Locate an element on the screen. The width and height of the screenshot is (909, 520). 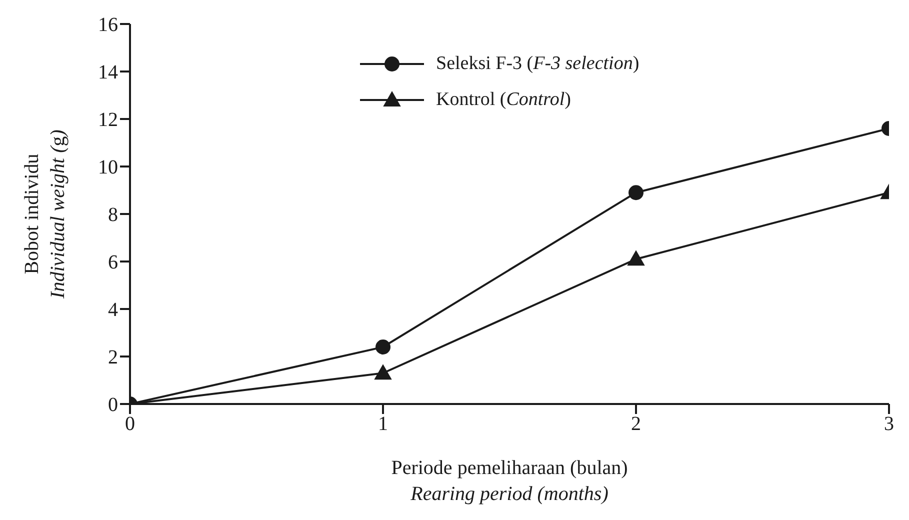
y-tick-label: 16 is located at coordinates (108, 25).